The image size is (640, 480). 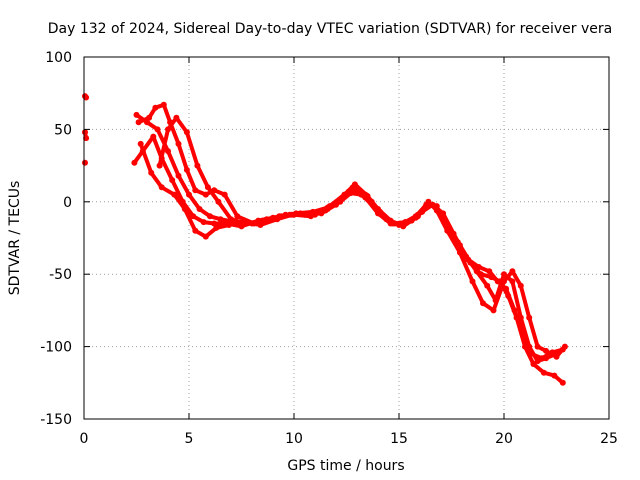 I want to click on x-tick-label: 20, so click(x=504, y=439).